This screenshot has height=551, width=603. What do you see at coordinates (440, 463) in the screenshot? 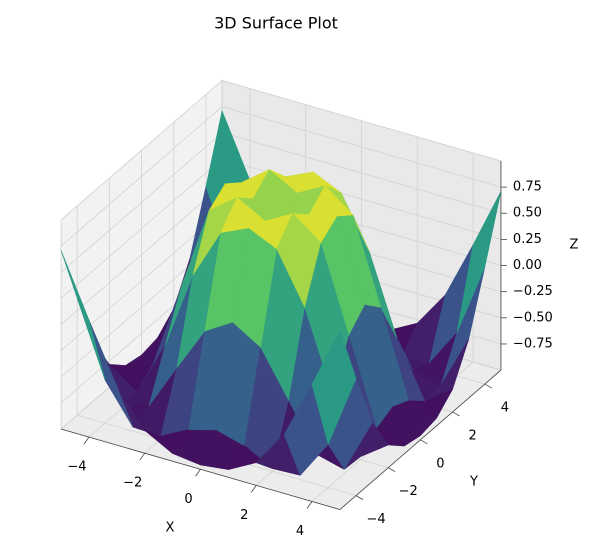
I see `y-tick-label: 0` at bounding box center [440, 463].